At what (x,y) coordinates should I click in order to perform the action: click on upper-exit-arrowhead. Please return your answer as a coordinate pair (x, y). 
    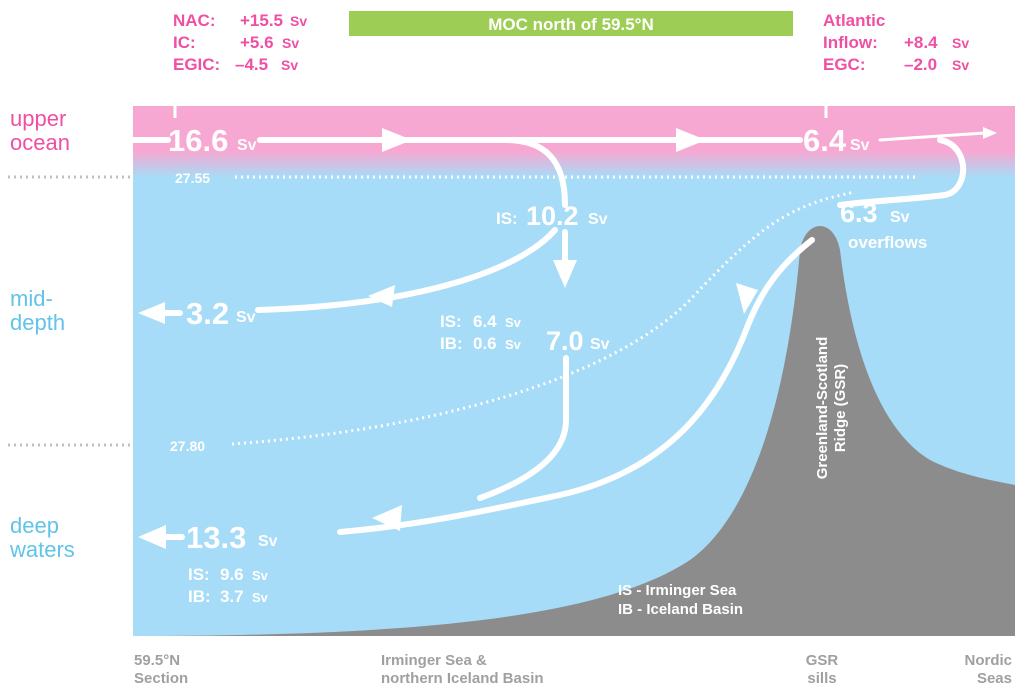
    Looking at the image, I should click on (990, 133).